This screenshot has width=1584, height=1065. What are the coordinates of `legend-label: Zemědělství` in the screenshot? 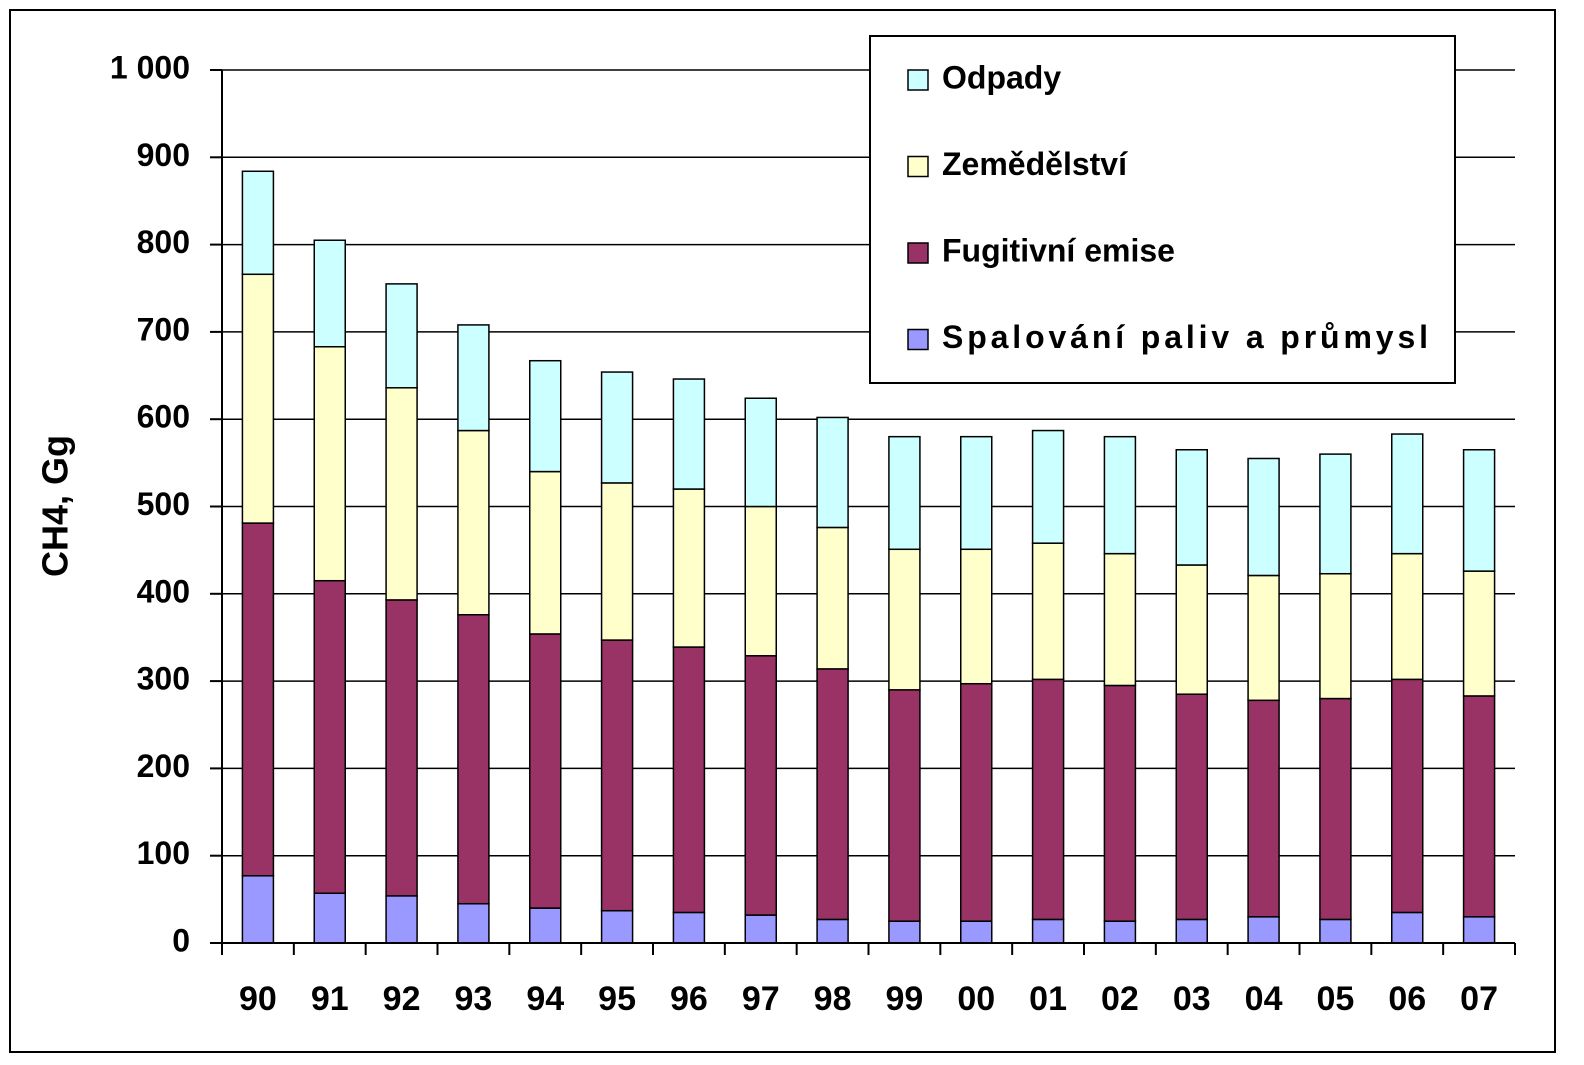 It's located at (1035, 164).